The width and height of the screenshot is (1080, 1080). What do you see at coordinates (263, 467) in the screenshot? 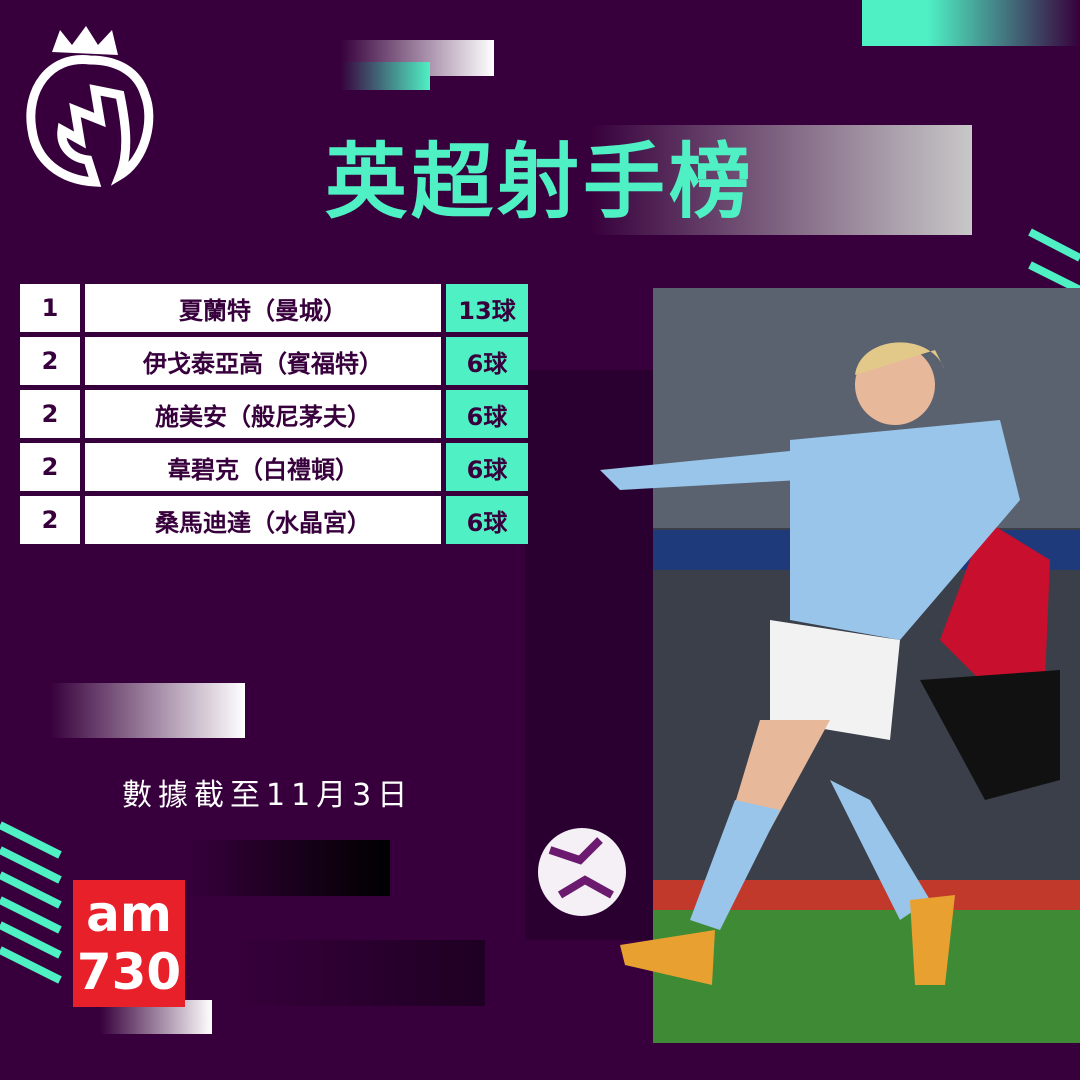
I see `name-cell: 韋碧克（白禮頓）` at bounding box center [263, 467].